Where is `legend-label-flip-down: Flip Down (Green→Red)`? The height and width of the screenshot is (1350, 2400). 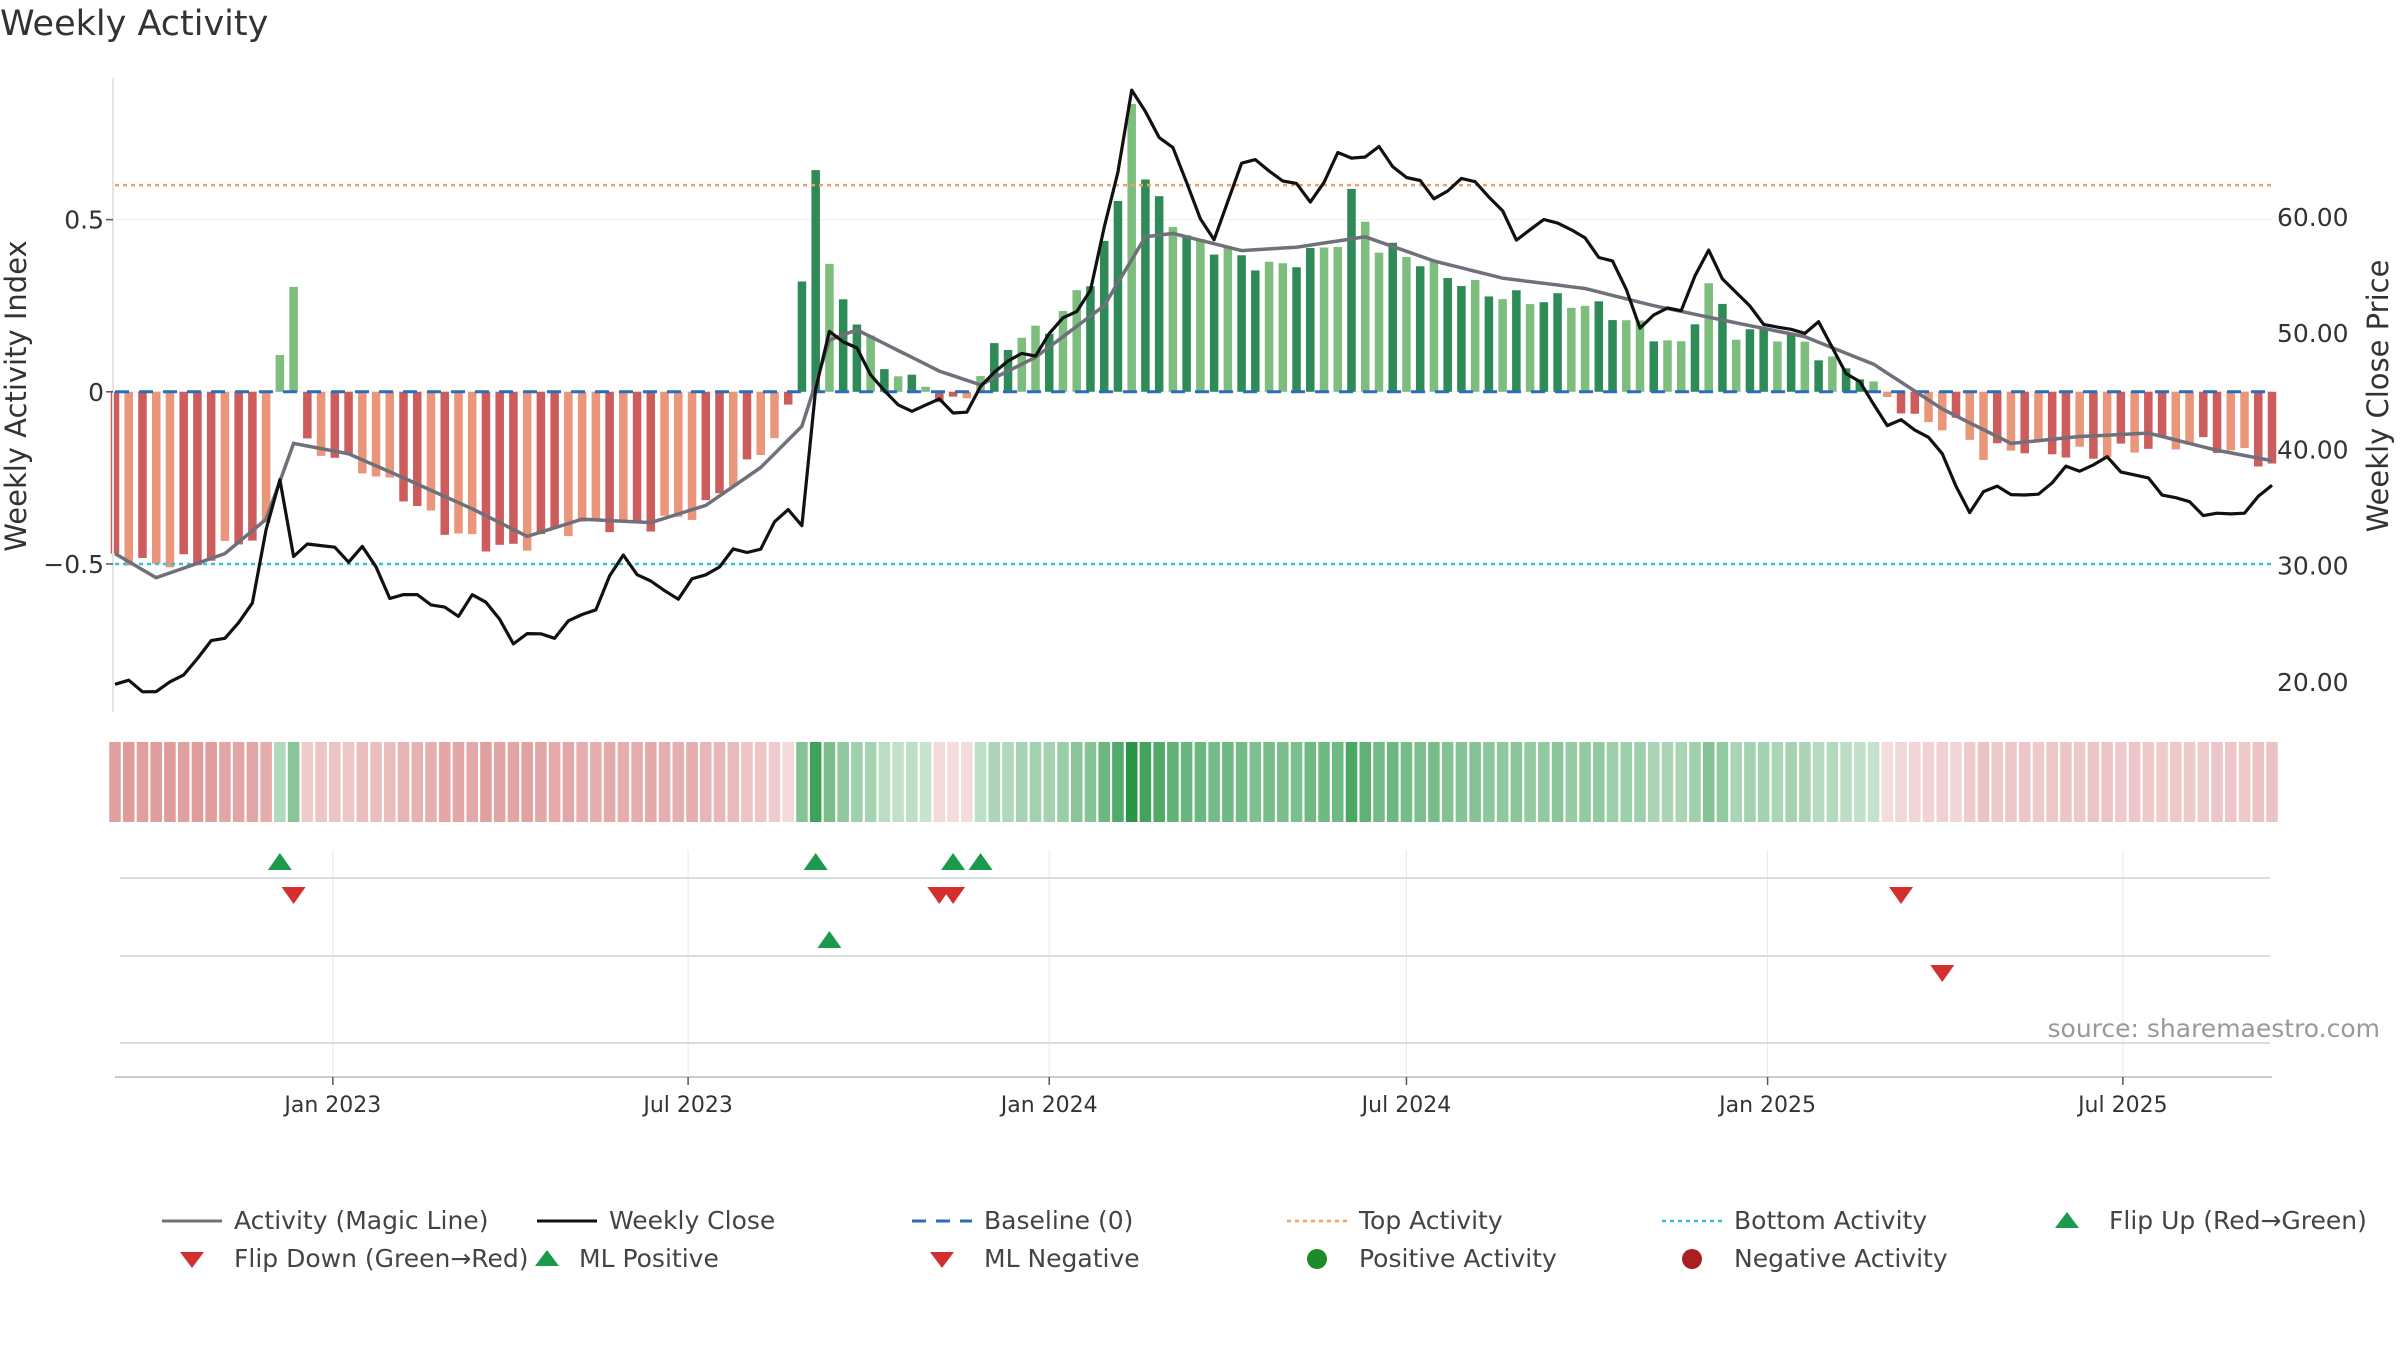 legend-label-flip-down: Flip Down (Green→Red) is located at coordinates (381, 1258).